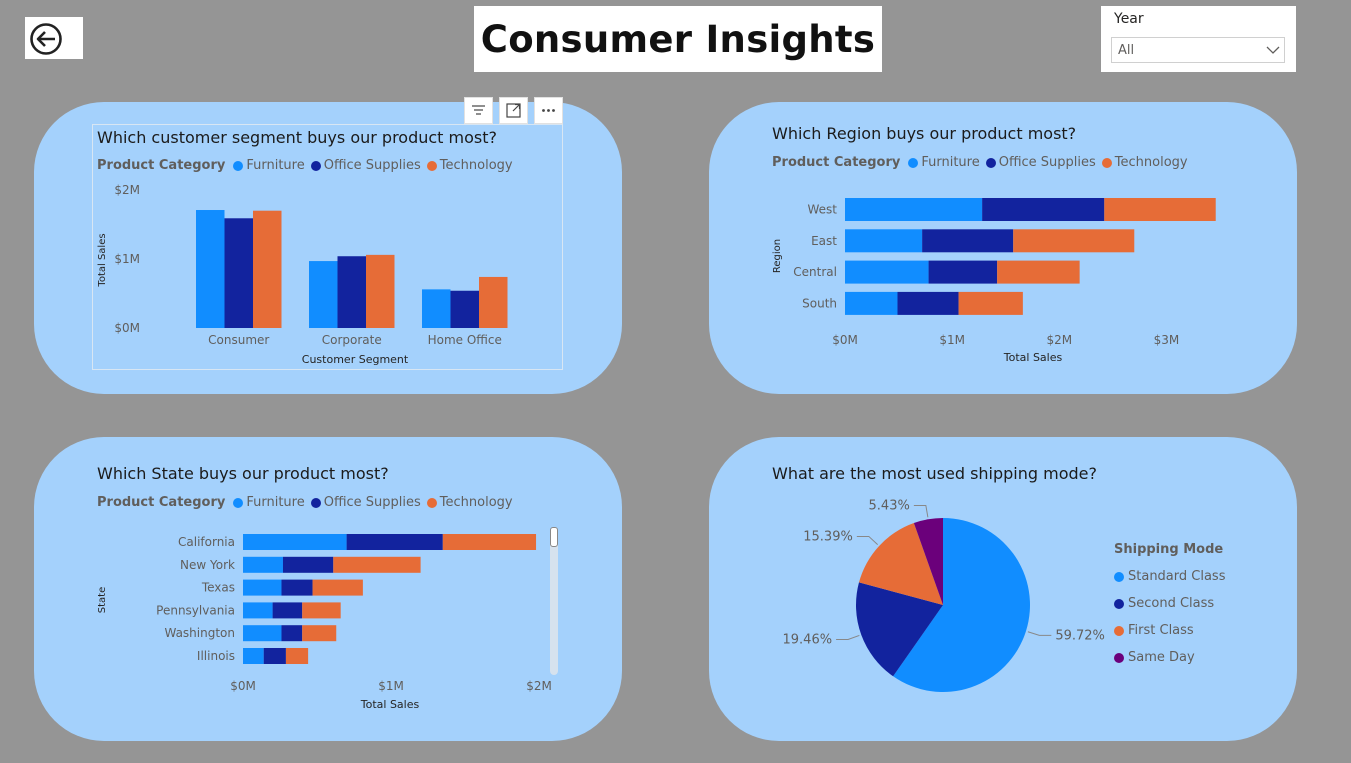 This screenshot has height=763, width=1351. What do you see at coordinates (319, 633) in the screenshot?
I see `bar-washington-technology` at bounding box center [319, 633].